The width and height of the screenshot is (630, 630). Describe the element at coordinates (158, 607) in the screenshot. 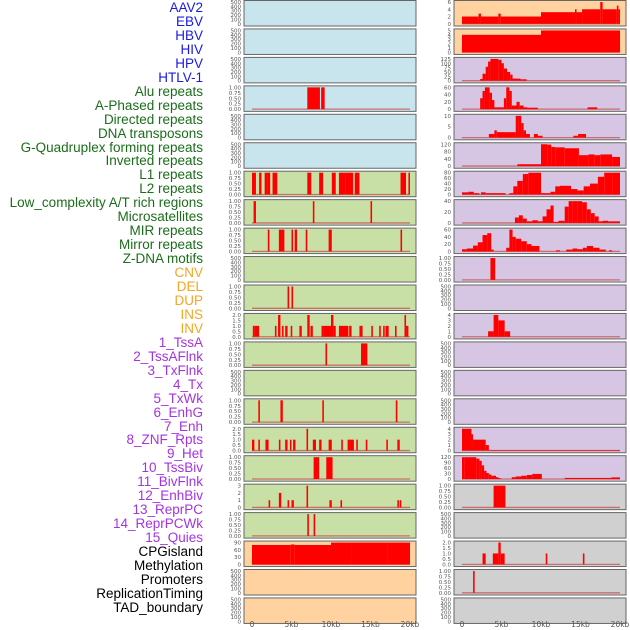

I see `track-label: TAD_boundary` at that location.